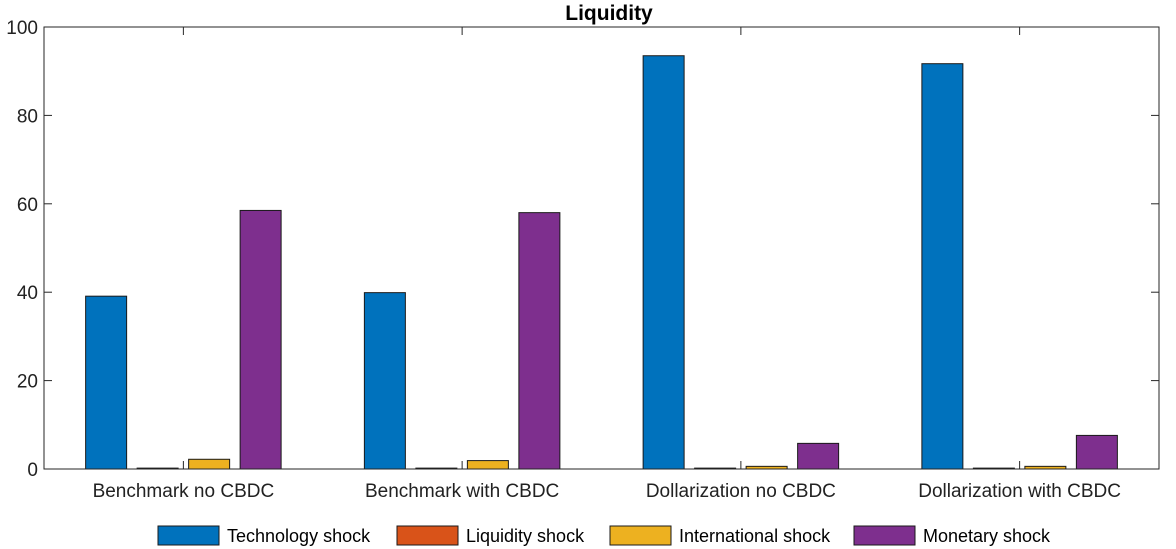  I want to click on y-tick-label: 20, so click(27, 382).